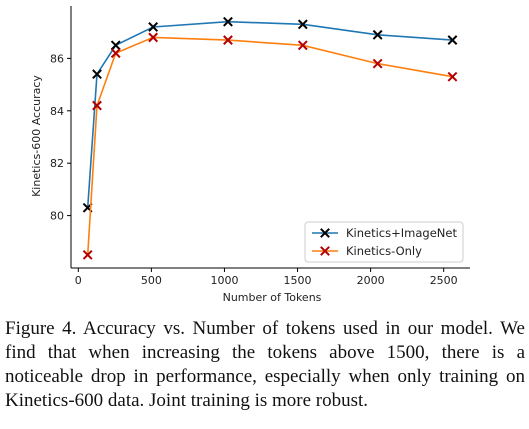 The height and width of the screenshot is (429, 529). What do you see at coordinates (384, 251) in the screenshot?
I see `legend-label: Kinetics-Only` at bounding box center [384, 251].